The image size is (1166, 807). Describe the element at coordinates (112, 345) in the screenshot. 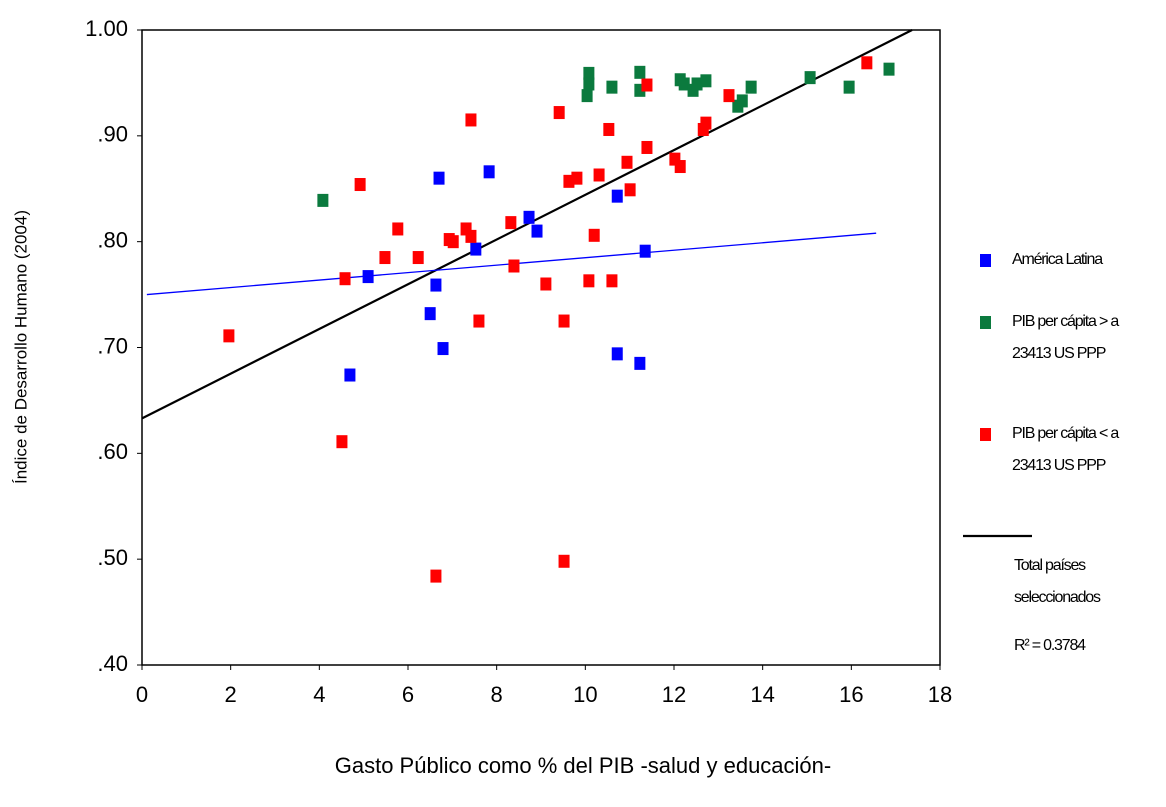

I see `y-tick-label: .70` at that location.